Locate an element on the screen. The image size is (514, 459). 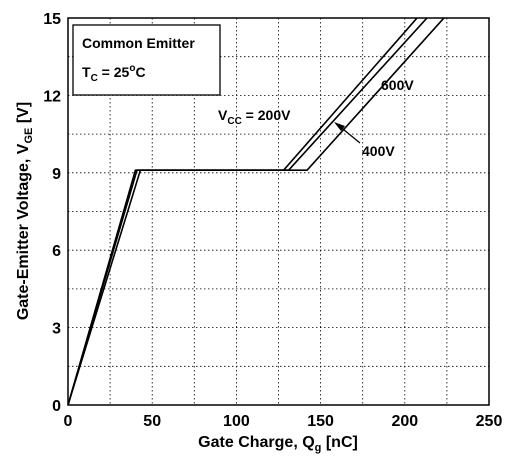
y-tick-label: 6 is located at coordinates (56, 251).